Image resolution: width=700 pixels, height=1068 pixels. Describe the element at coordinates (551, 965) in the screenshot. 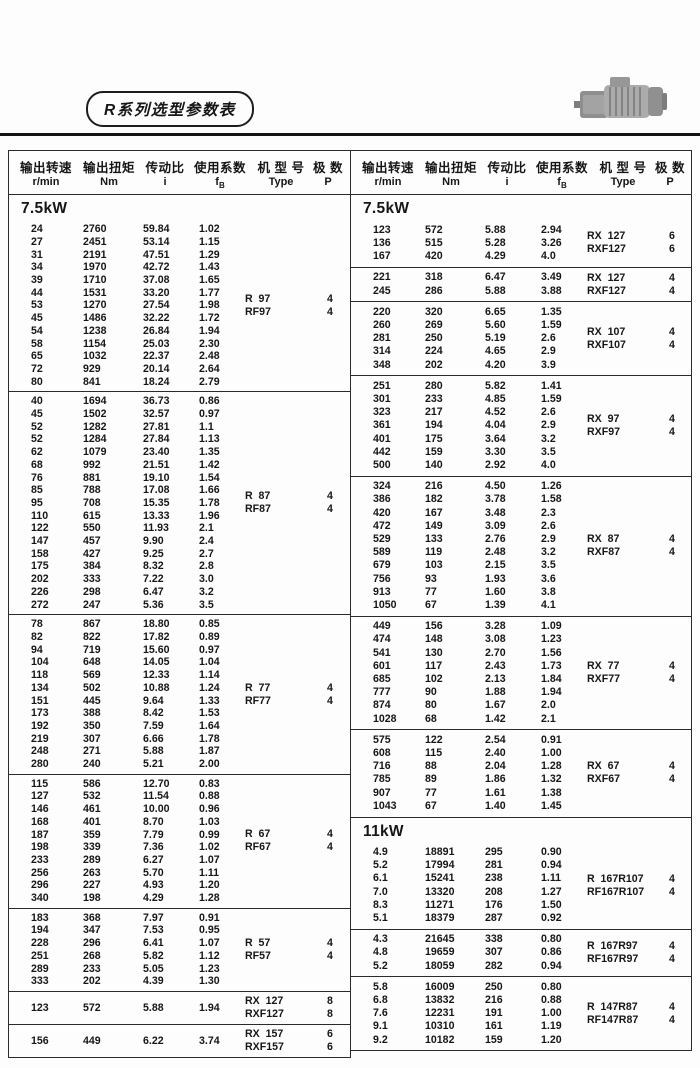

I see `service-factor-value: 0.94` at that location.